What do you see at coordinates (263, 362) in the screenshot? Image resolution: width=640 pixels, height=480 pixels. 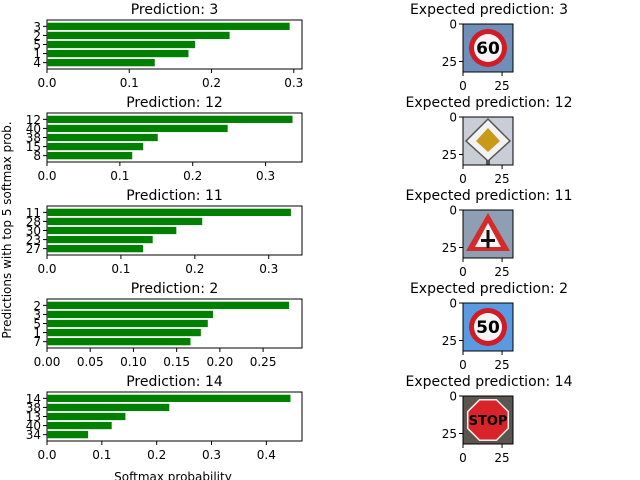 I see `x-tick-label: 0.25` at bounding box center [263, 362].